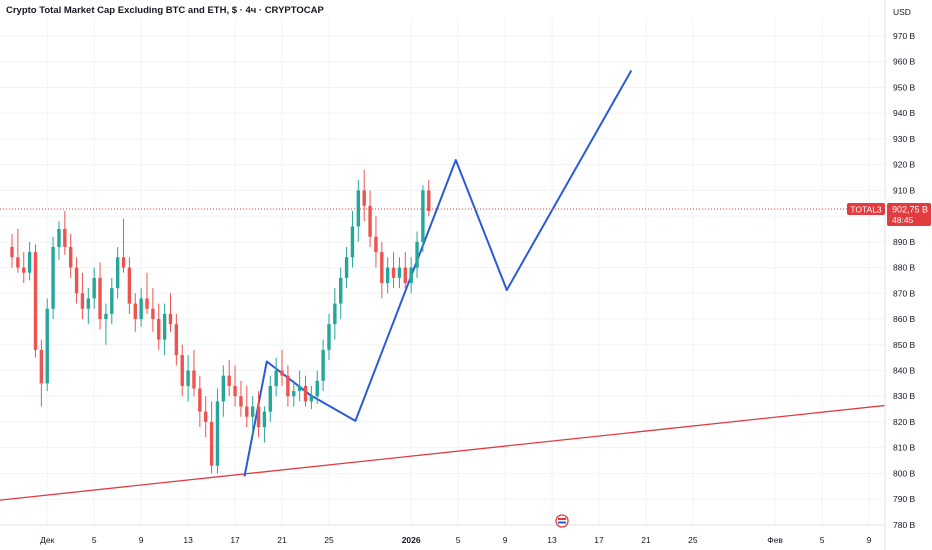 This screenshot has width=932, height=550. Describe the element at coordinates (904, 139) in the screenshot. I see `y-tick-label: 930 B` at that location.